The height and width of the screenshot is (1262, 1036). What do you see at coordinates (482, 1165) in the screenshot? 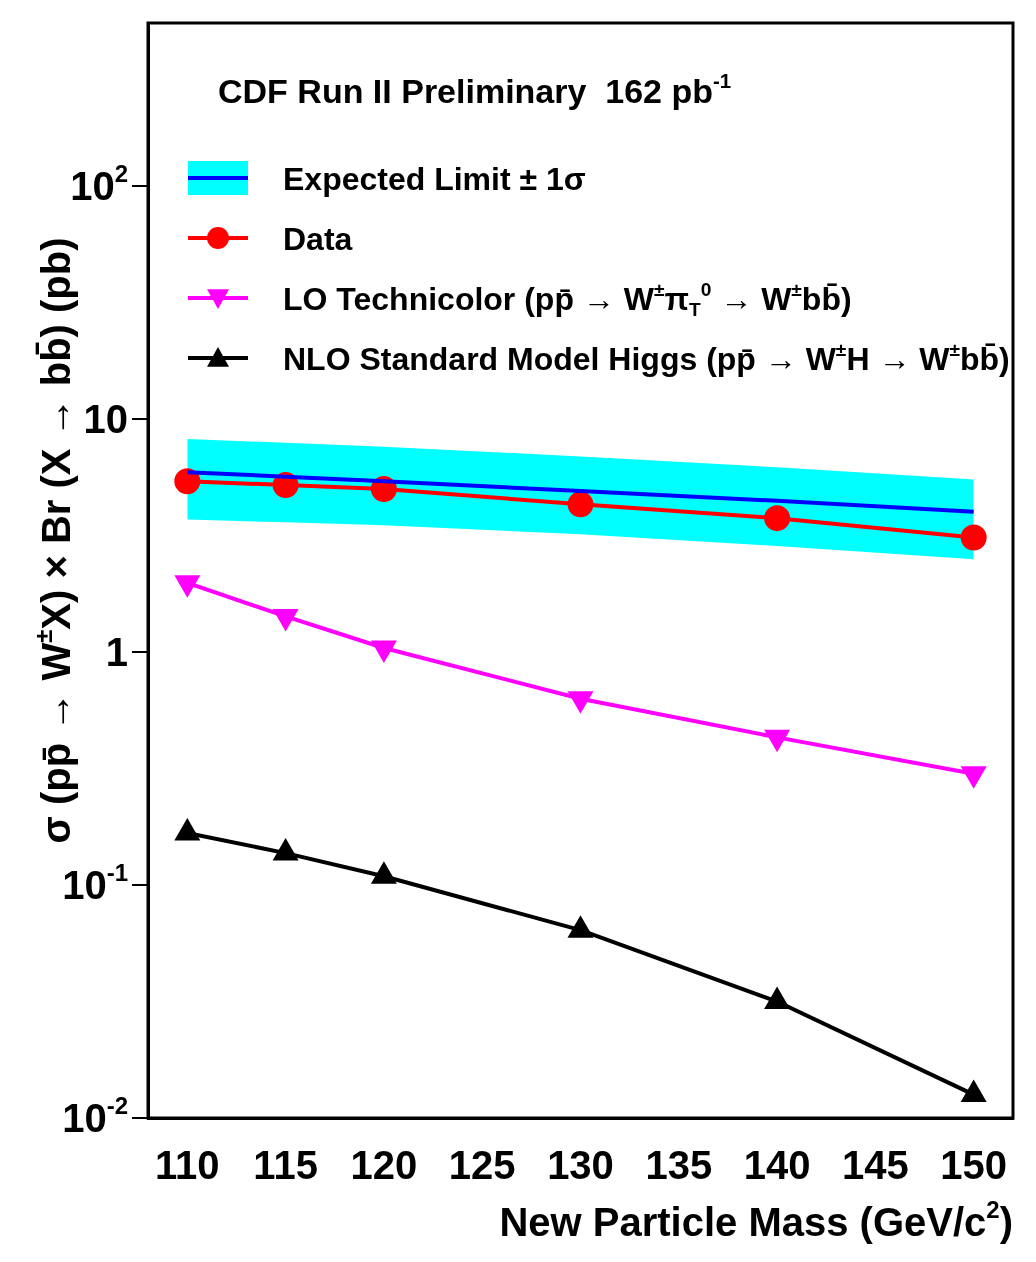
I see `x-tick-label: 125` at bounding box center [482, 1165].